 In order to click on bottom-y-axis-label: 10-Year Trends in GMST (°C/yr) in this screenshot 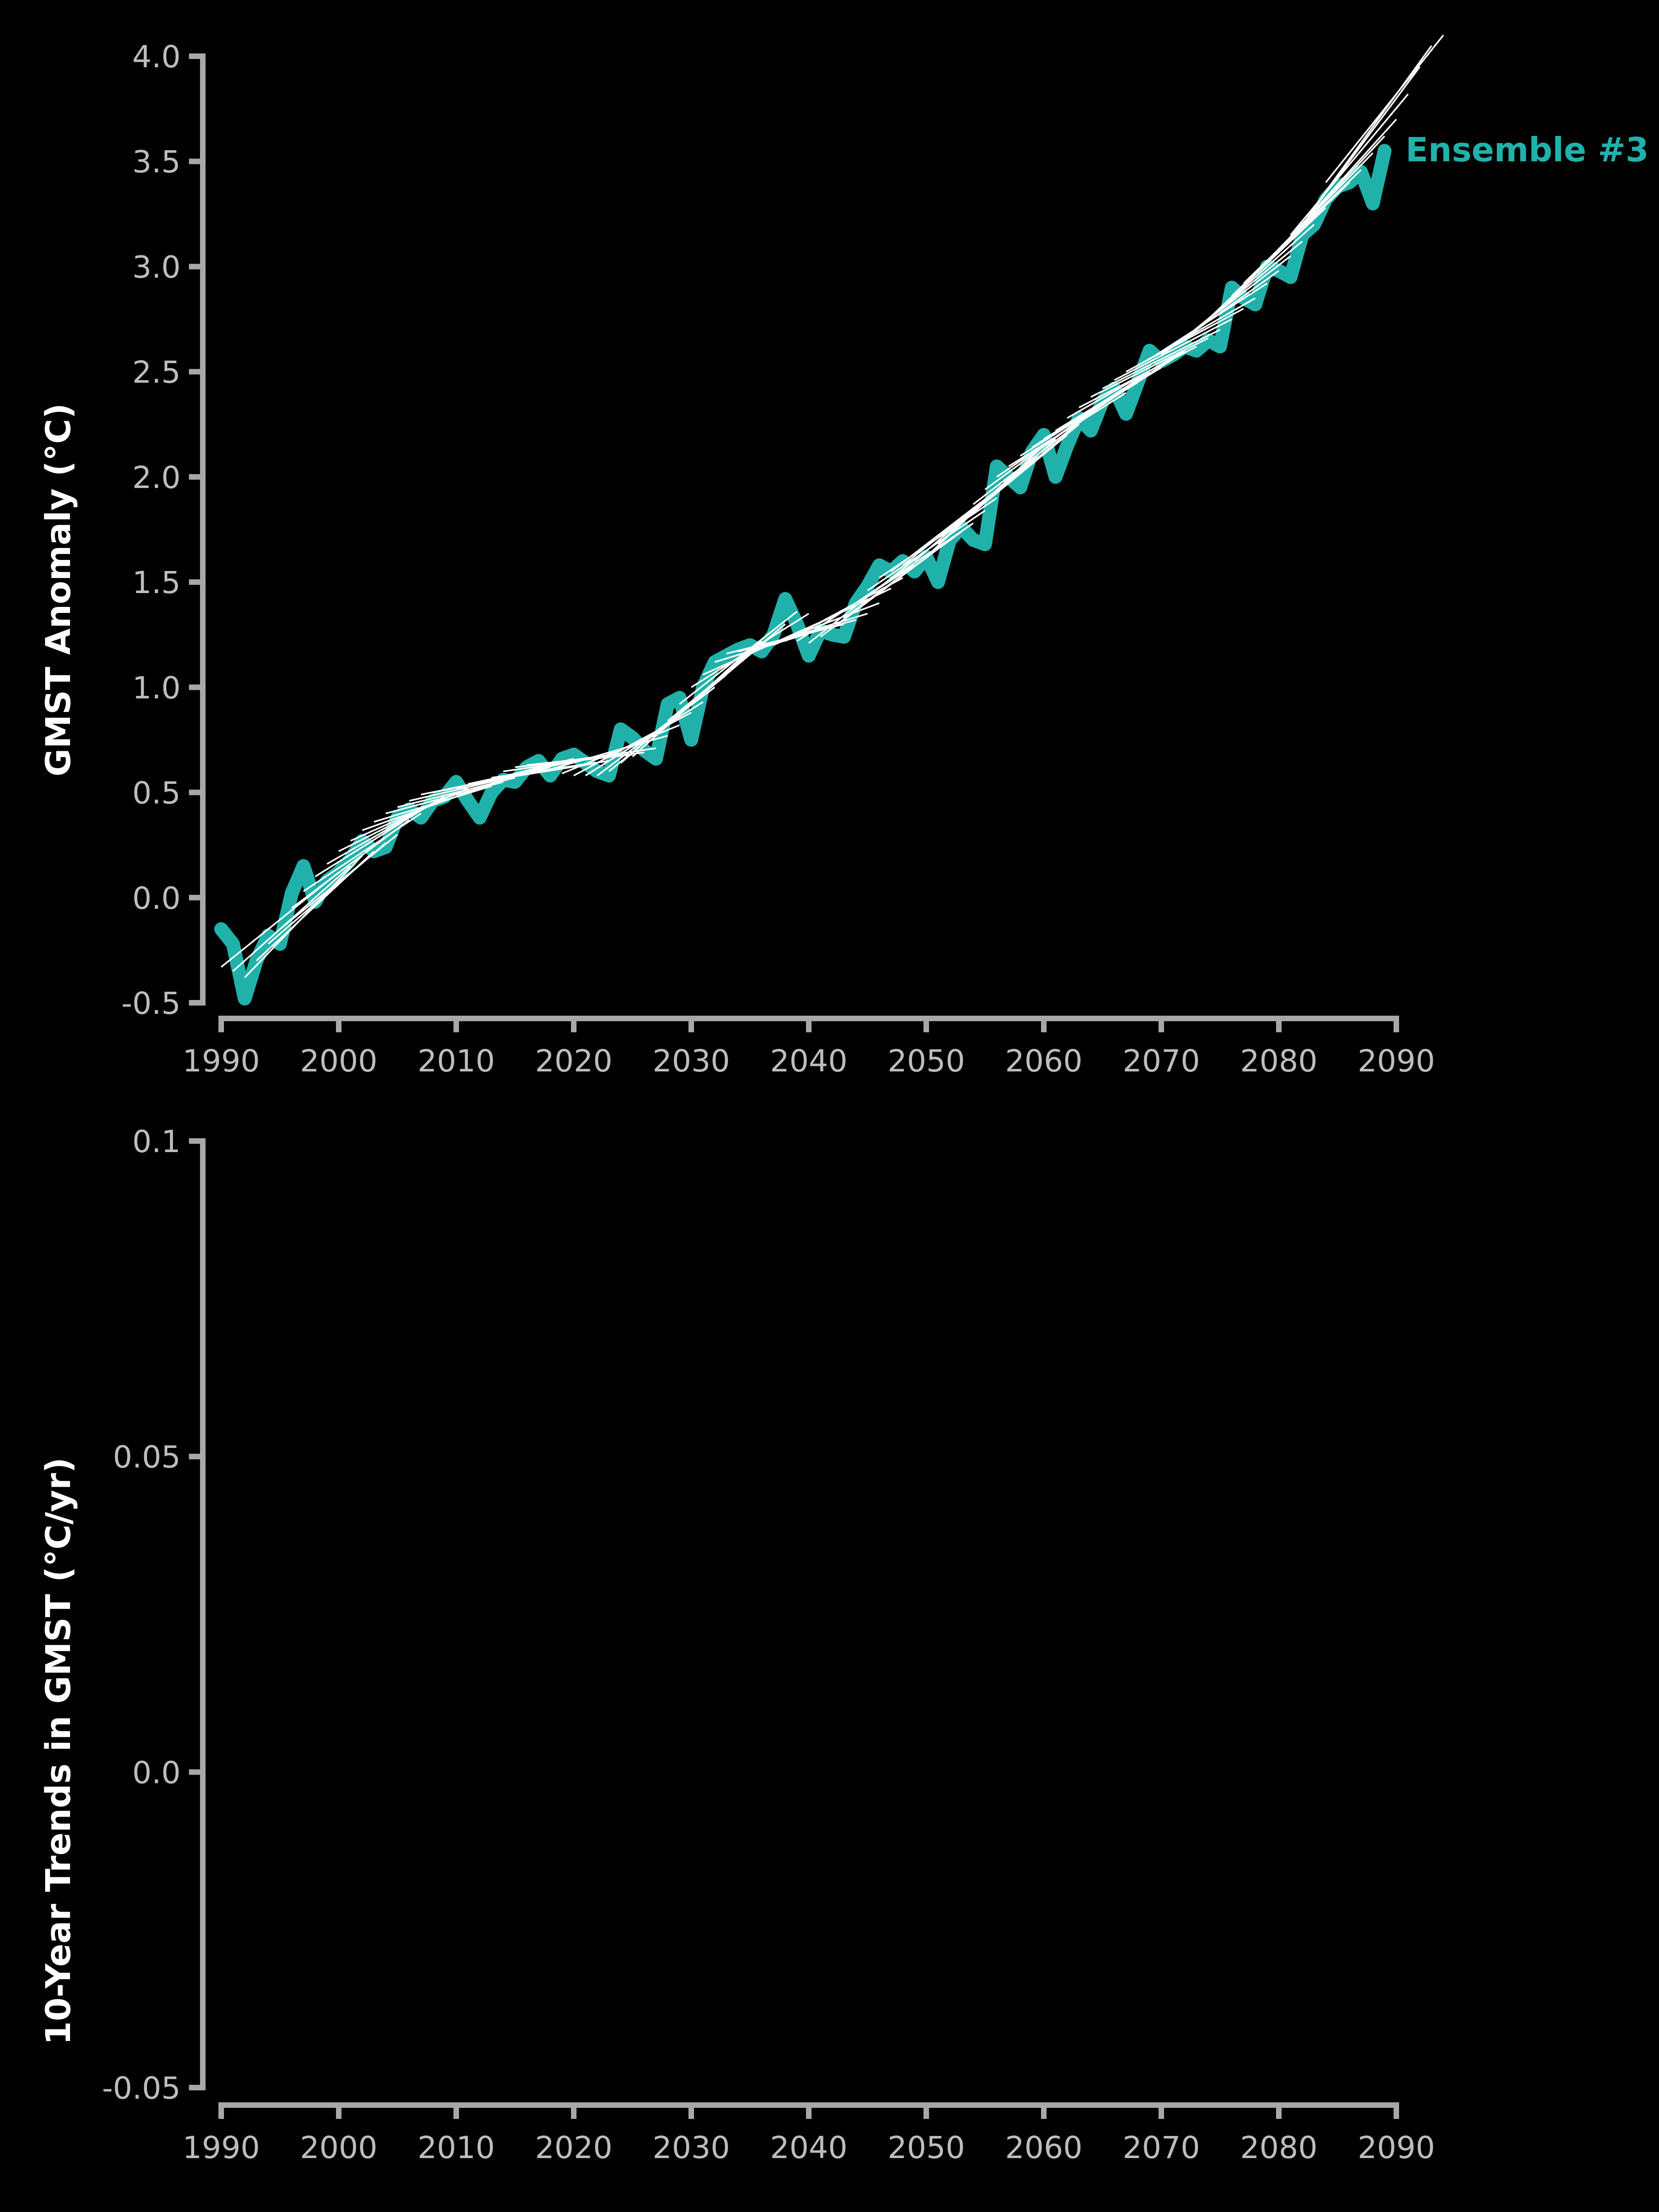, I will do `click(58, 1751)`.